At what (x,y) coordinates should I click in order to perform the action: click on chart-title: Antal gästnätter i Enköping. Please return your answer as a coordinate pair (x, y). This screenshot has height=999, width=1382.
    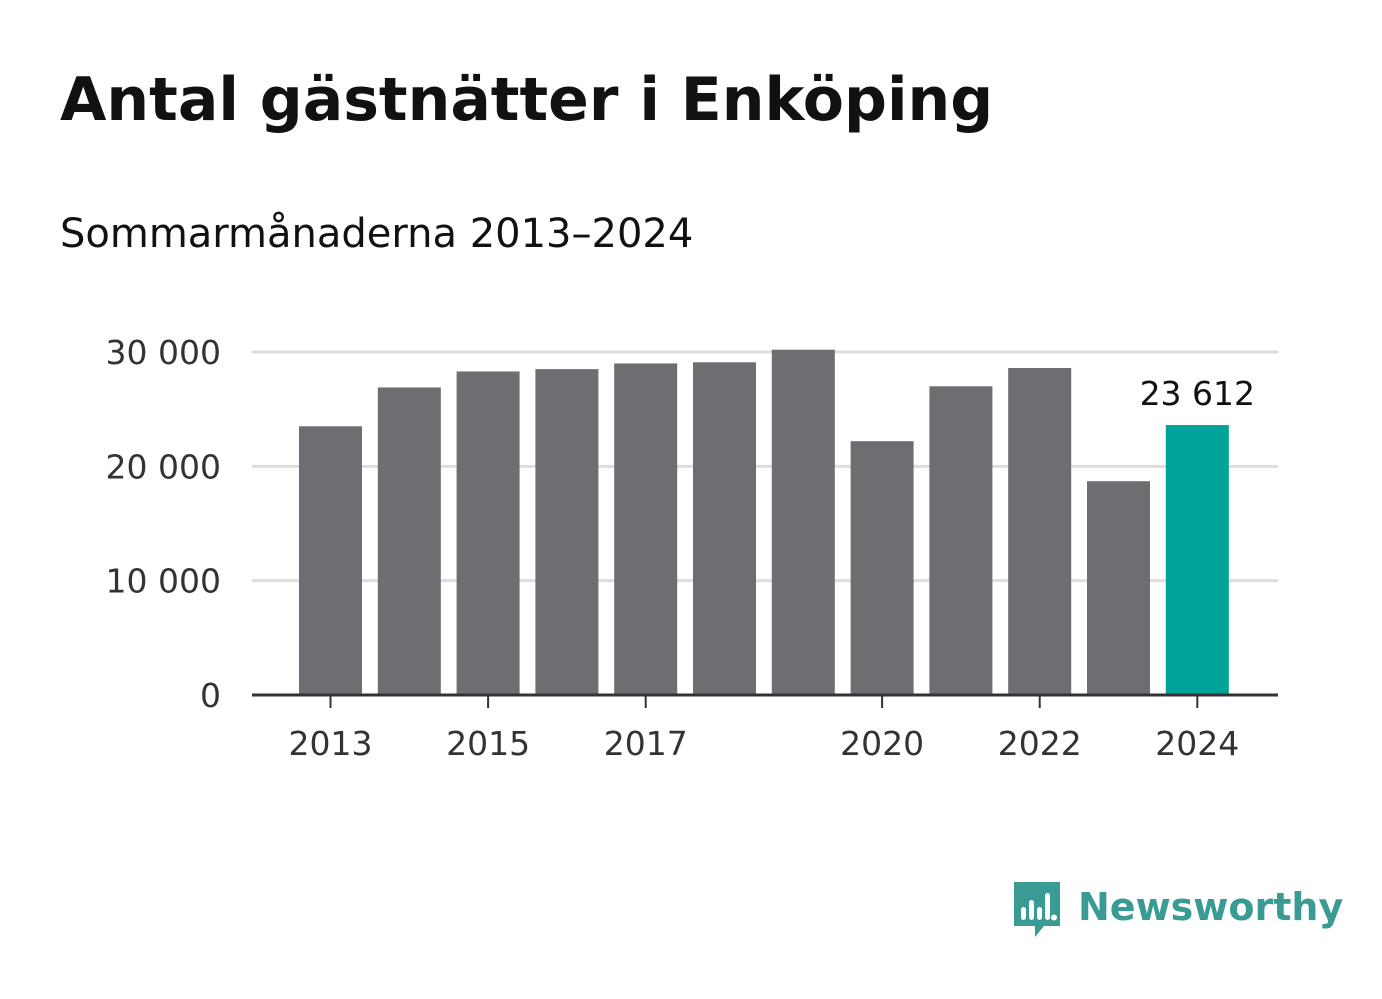
    Looking at the image, I should click on (527, 100).